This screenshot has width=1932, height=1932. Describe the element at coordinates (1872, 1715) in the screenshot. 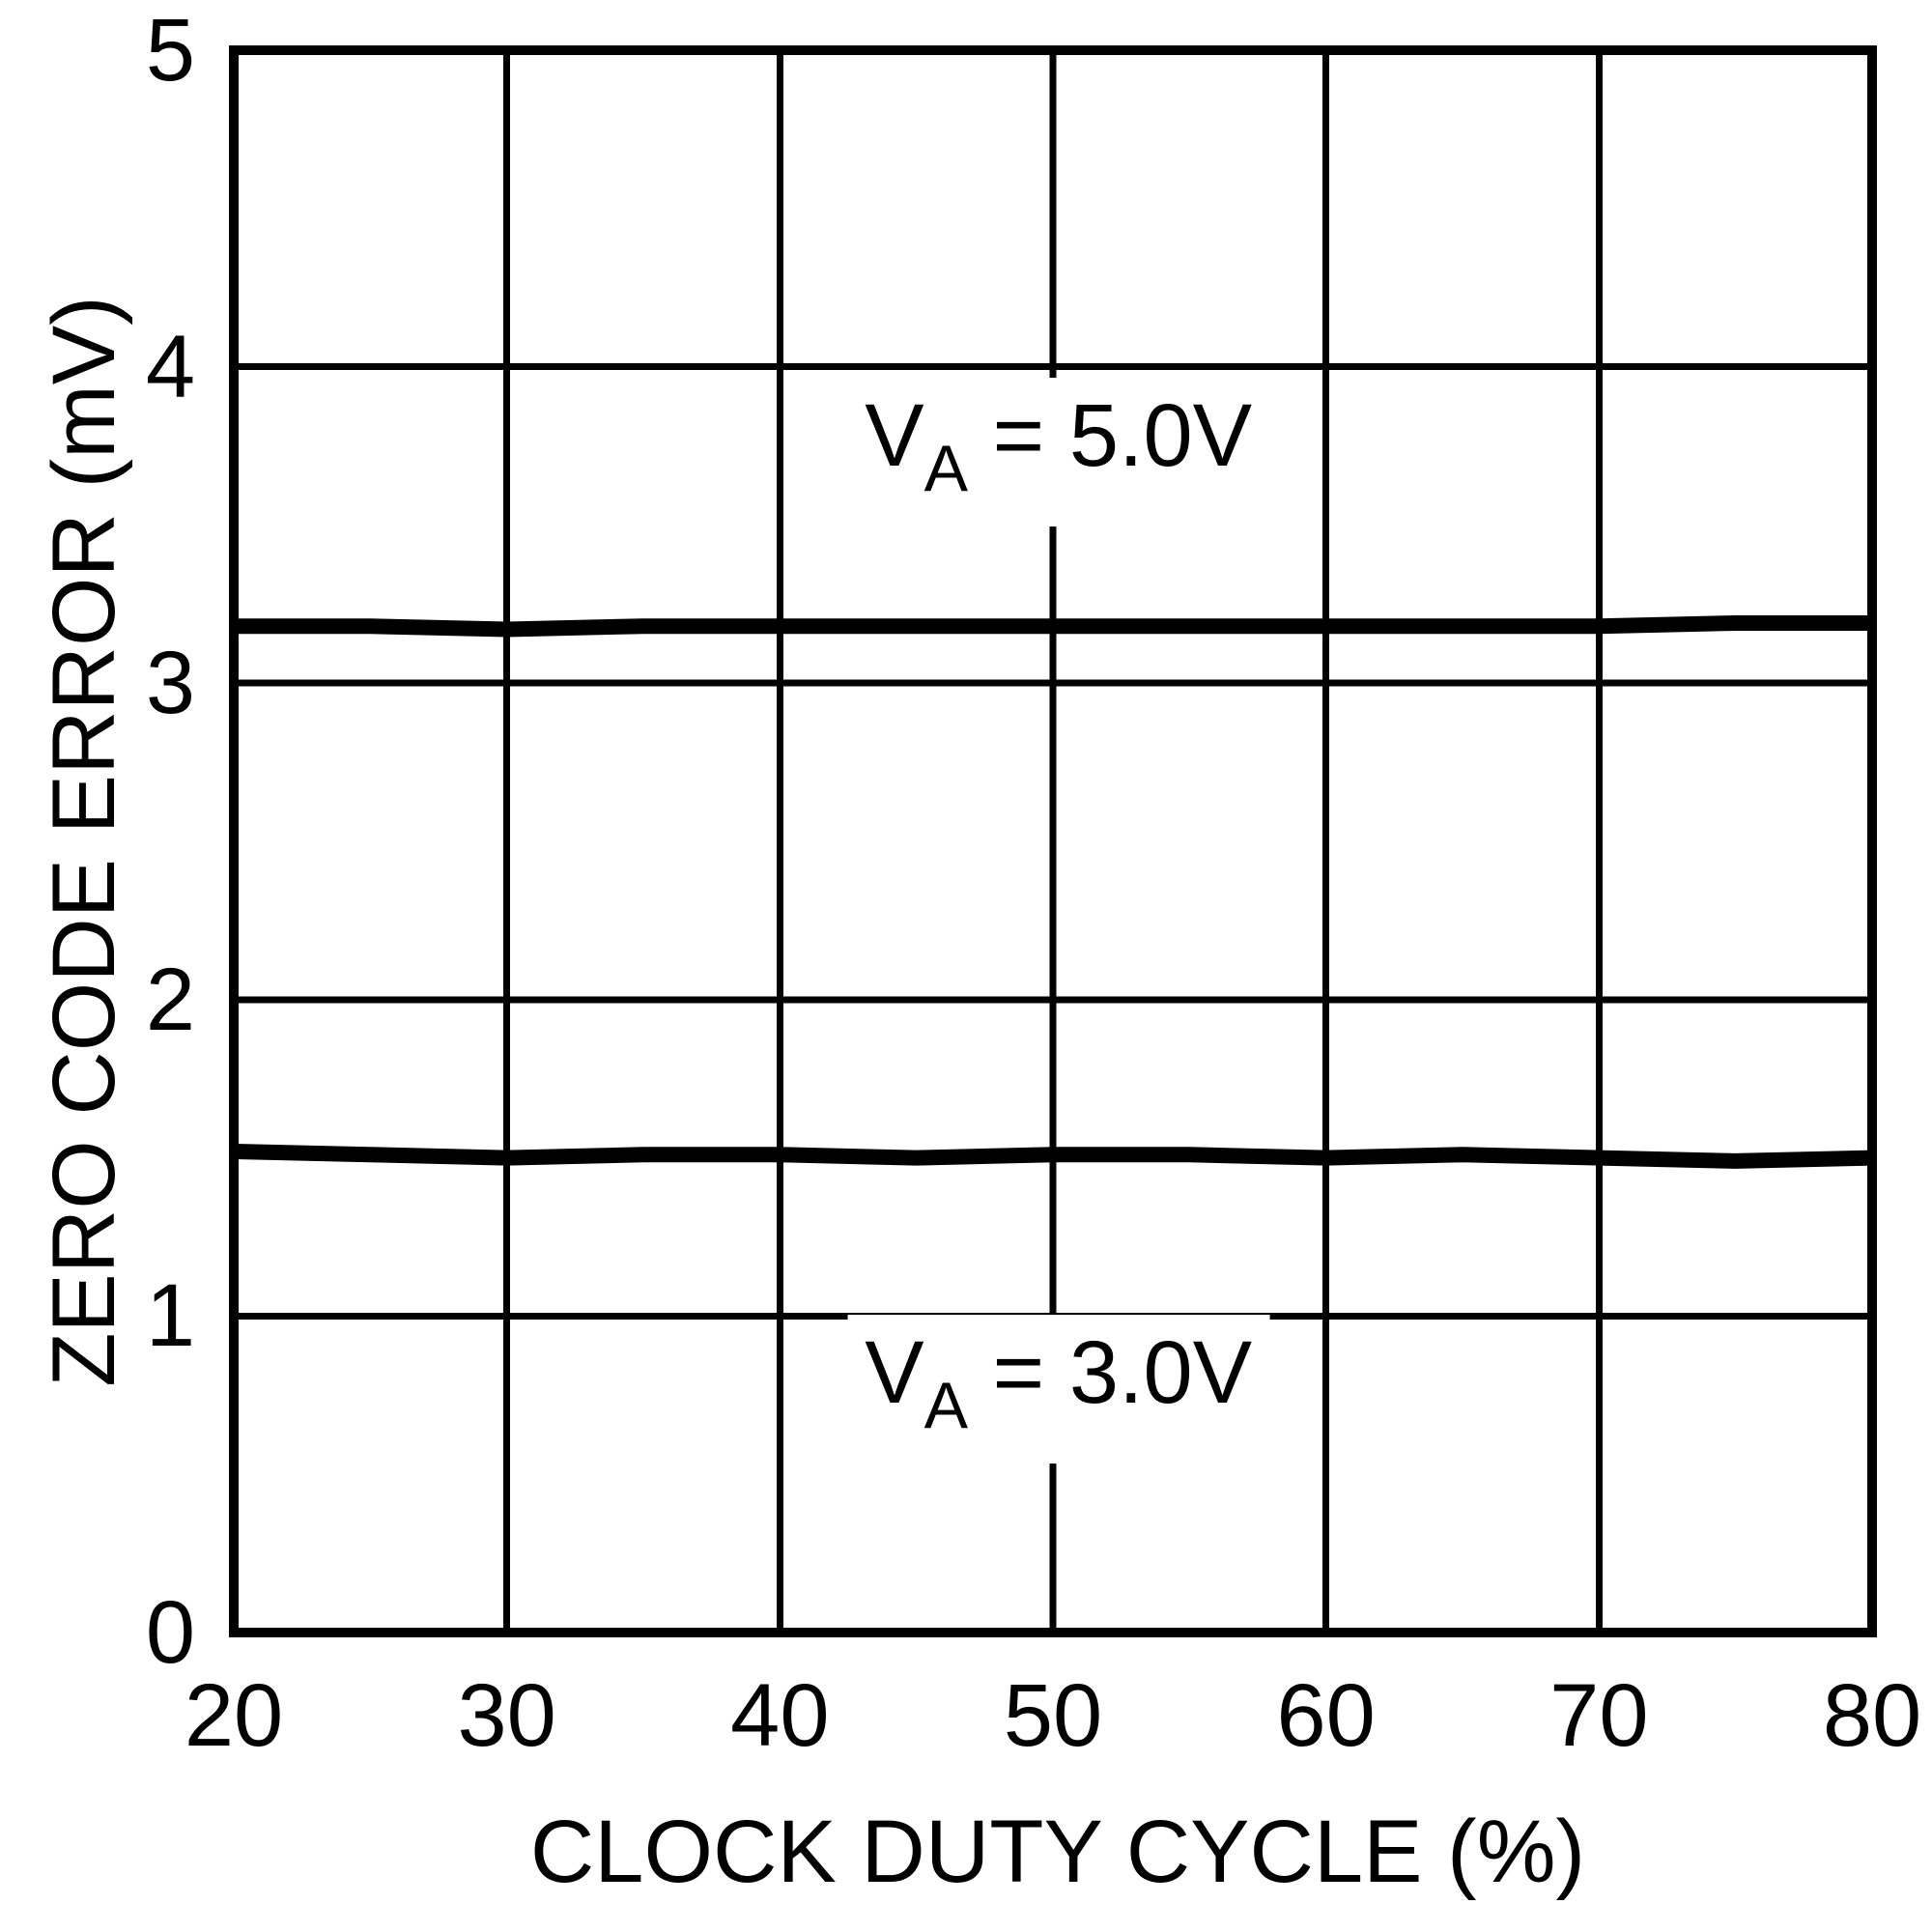

I see `x-tick-label-80: 80` at that location.